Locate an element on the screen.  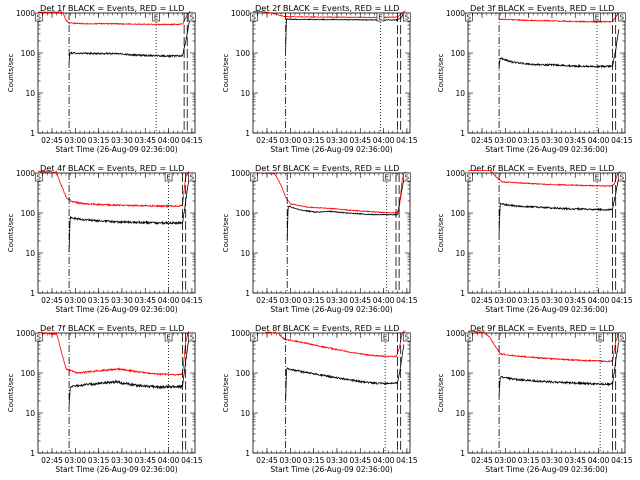
panel-title: Det 3f BLACK = Events, RED = LLD is located at coordinates (542, 8).